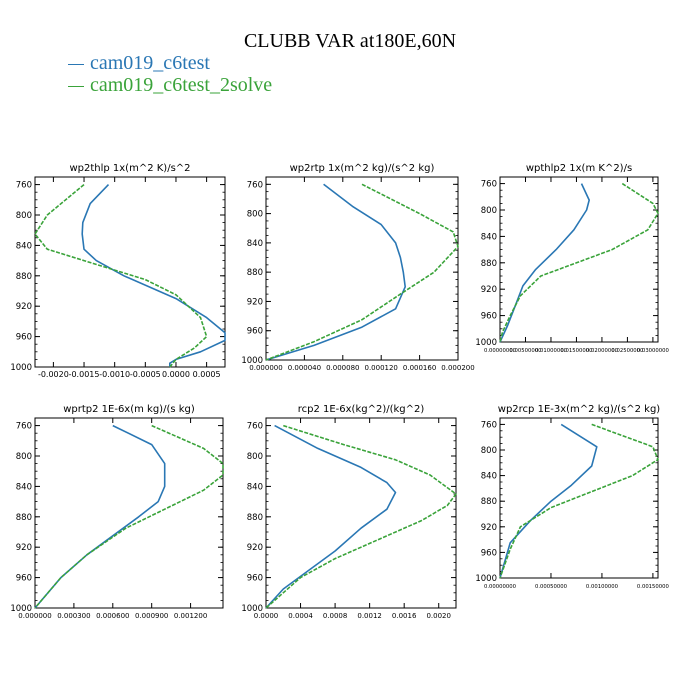 This screenshot has width=700, height=700. What do you see at coordinates (489, 425) in the screenshot?
I see `panel-6-ytick-label-0: 760` at bounding box center [489, 425].